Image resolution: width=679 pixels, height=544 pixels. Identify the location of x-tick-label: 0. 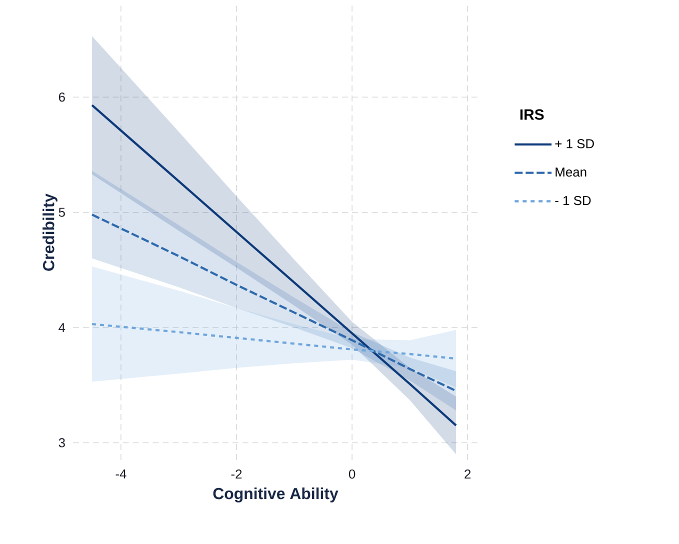
(352, 474).